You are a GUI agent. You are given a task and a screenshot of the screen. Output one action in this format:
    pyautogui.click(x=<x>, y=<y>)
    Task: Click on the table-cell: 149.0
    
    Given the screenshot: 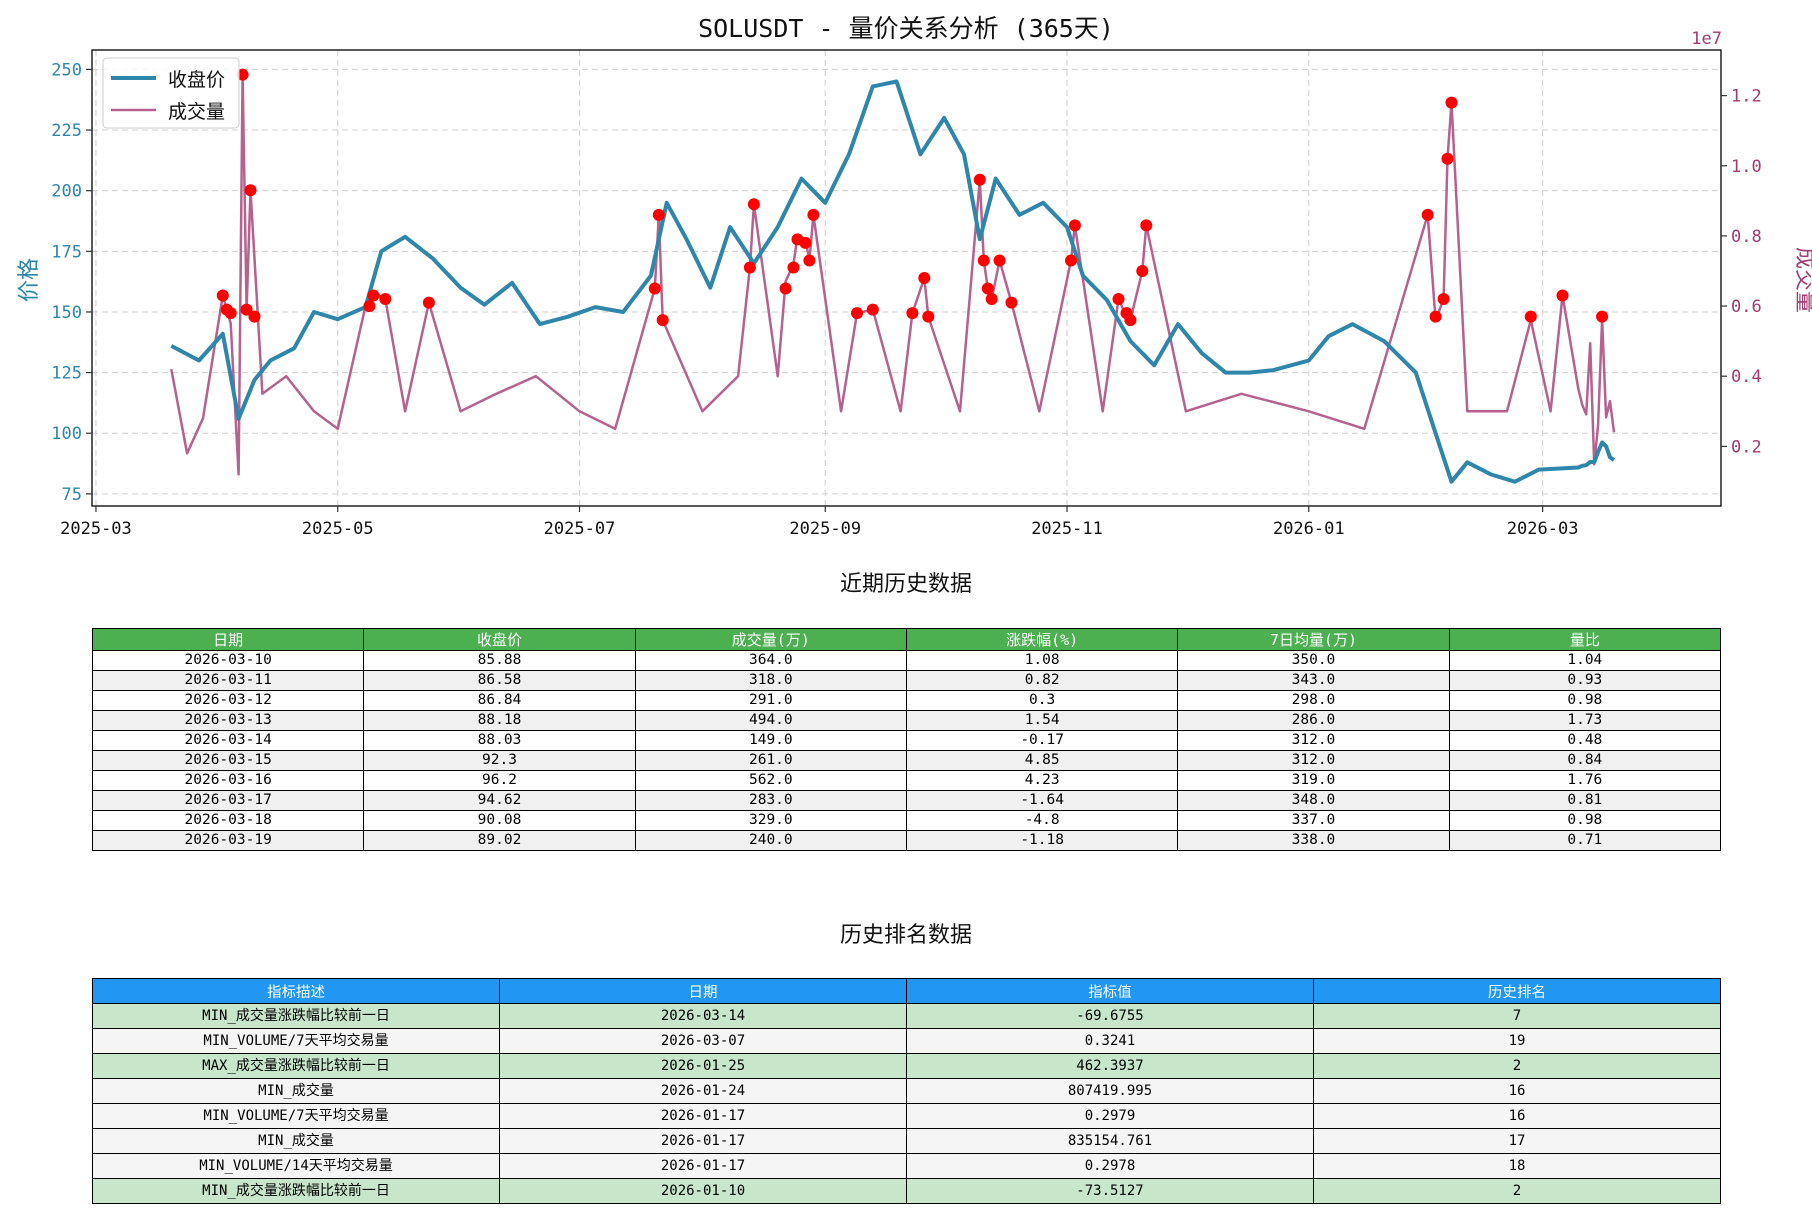 What is the action you would take?
    pyautogui.click(x=770, y=740)
    